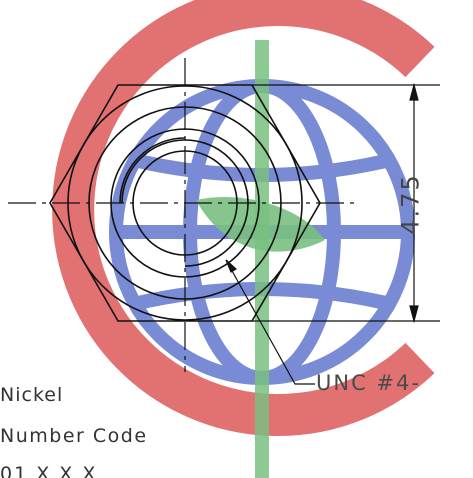 Image resolution: width=473 pixels, height=478 pixels. I want to click on material-label: Nickel, so click(32, 395).